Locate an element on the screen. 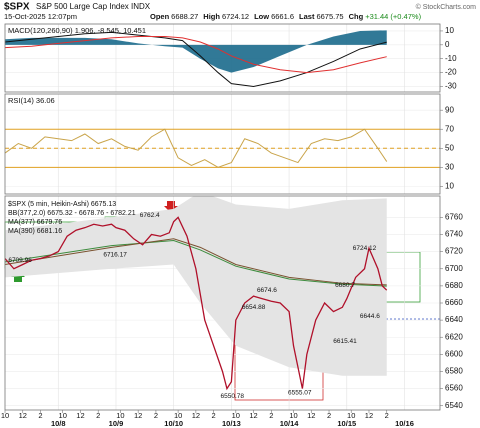 The width and height of the screenshot is (480, 428). quote-value: 6675.75 is located at coordinates (329, 16).